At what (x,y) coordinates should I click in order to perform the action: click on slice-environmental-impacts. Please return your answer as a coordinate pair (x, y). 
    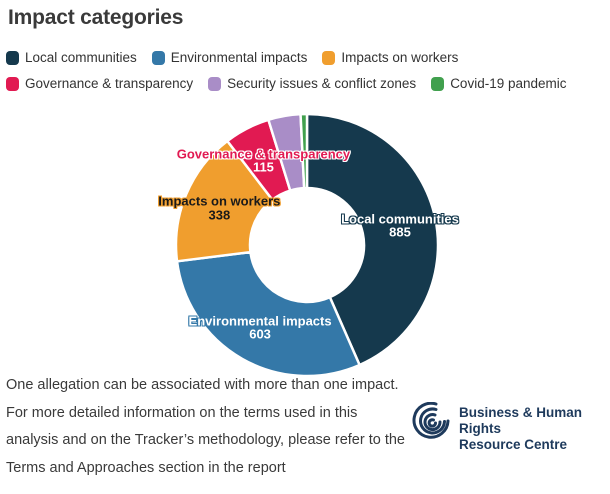
    Looking at the image, I should click on (268, 314).